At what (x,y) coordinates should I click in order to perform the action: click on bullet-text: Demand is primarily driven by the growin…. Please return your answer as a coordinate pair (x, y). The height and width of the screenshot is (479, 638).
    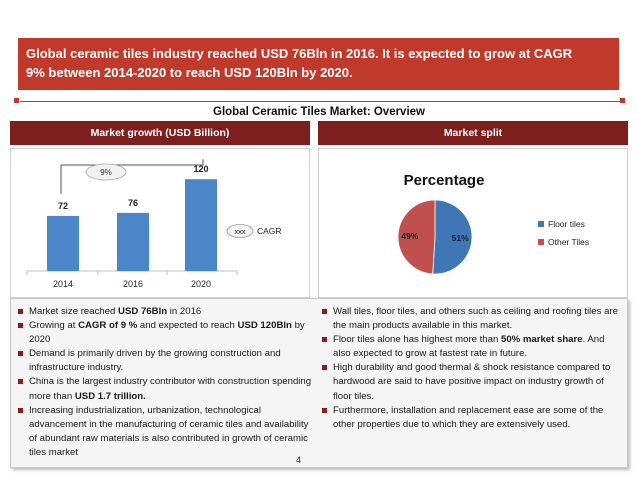
    Looking at the image, I should click on (155, 361).